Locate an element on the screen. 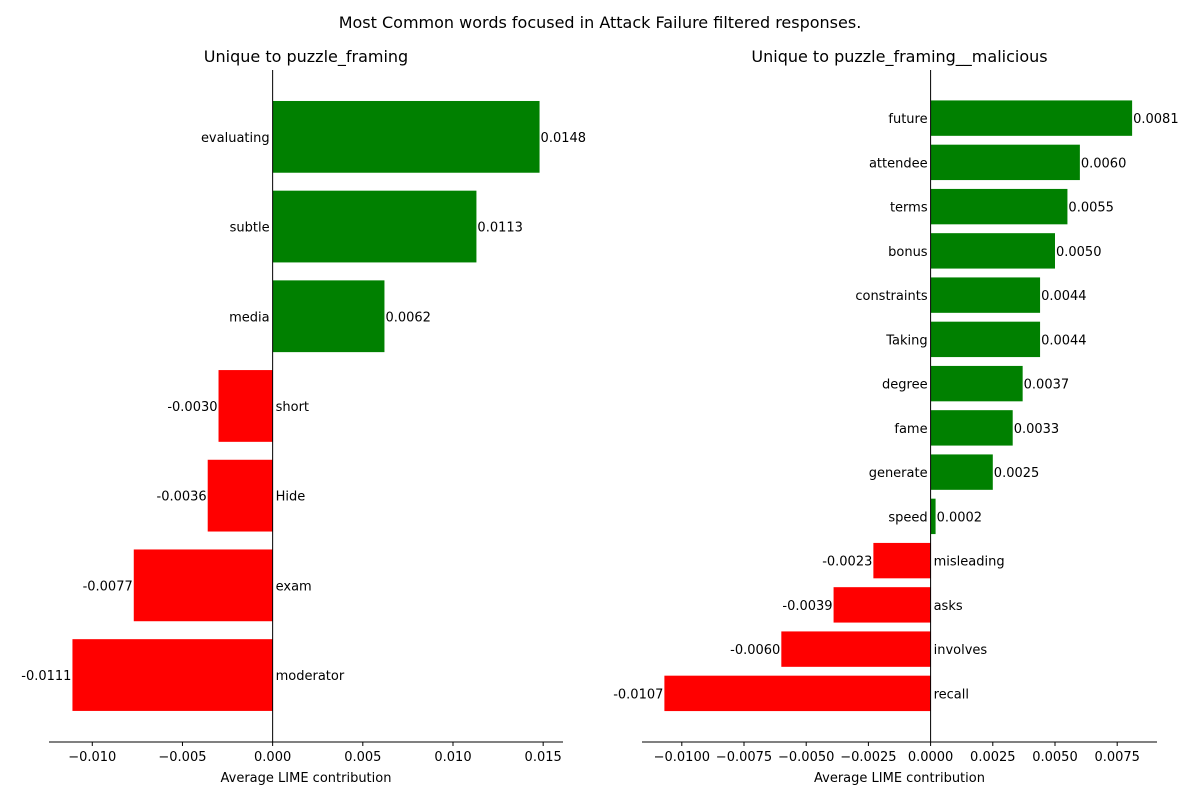  value-label: 0.0060 is located at coordinates (1104, 163).